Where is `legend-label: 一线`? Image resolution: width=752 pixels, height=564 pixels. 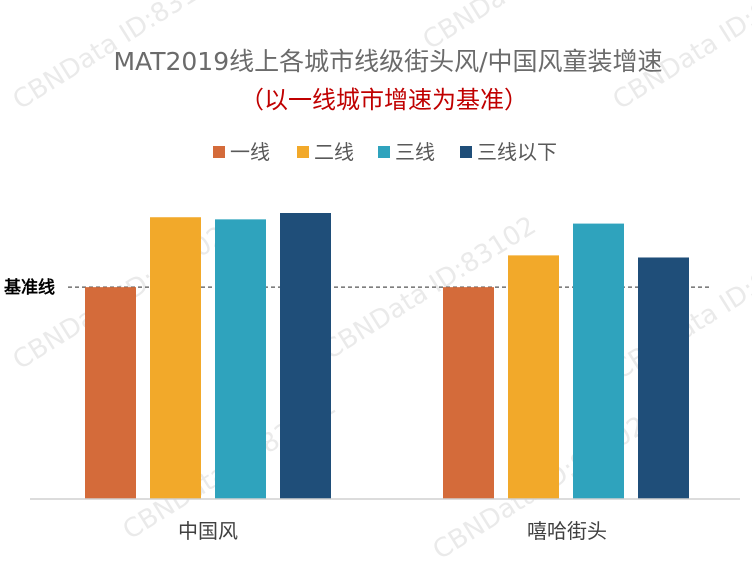 legend-label: 一线 is located at coordinates (250, 152).